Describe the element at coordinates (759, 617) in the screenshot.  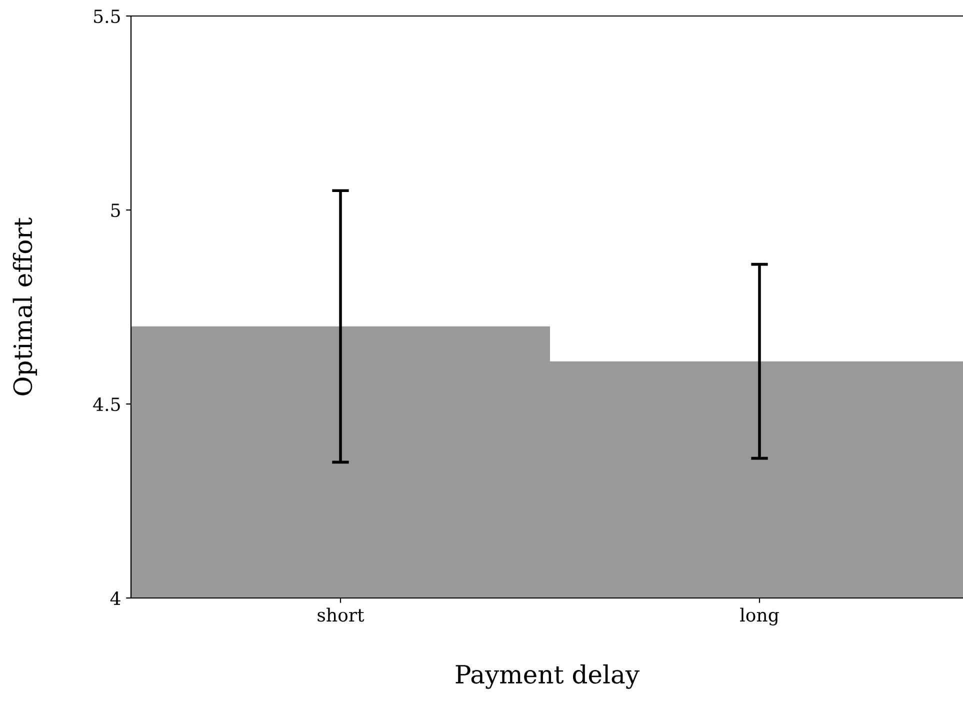
I see `x-tick-label: long` at that location.